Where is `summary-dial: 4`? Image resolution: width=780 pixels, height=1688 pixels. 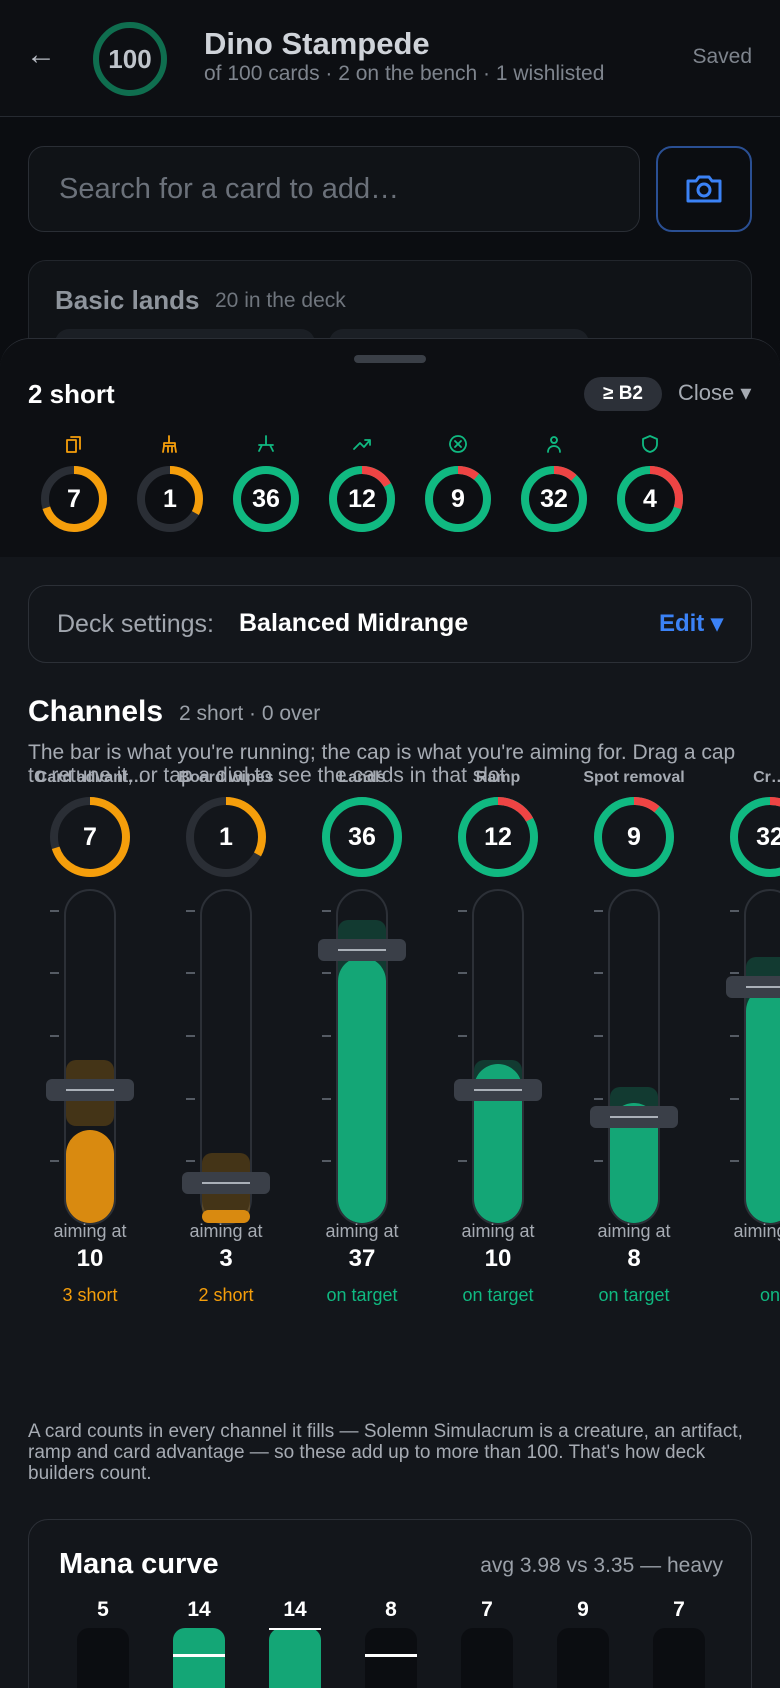
summary-dial: 4 is located at coordinates (650, 488).